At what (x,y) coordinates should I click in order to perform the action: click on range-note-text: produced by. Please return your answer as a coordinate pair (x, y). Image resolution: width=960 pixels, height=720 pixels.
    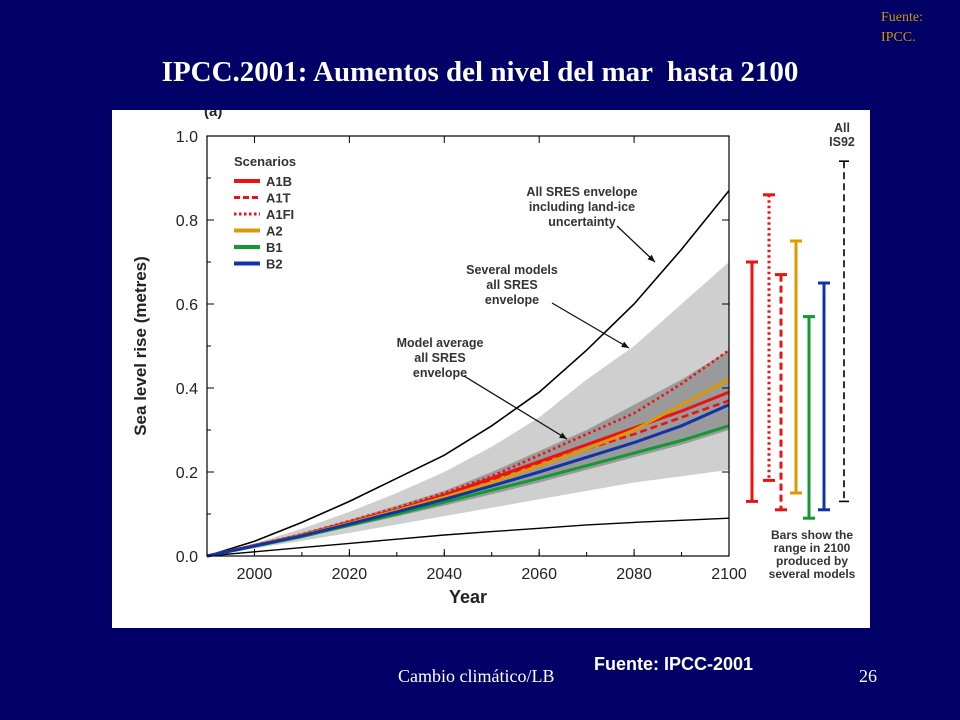
    Looking at the image, I should click on (812, 561).